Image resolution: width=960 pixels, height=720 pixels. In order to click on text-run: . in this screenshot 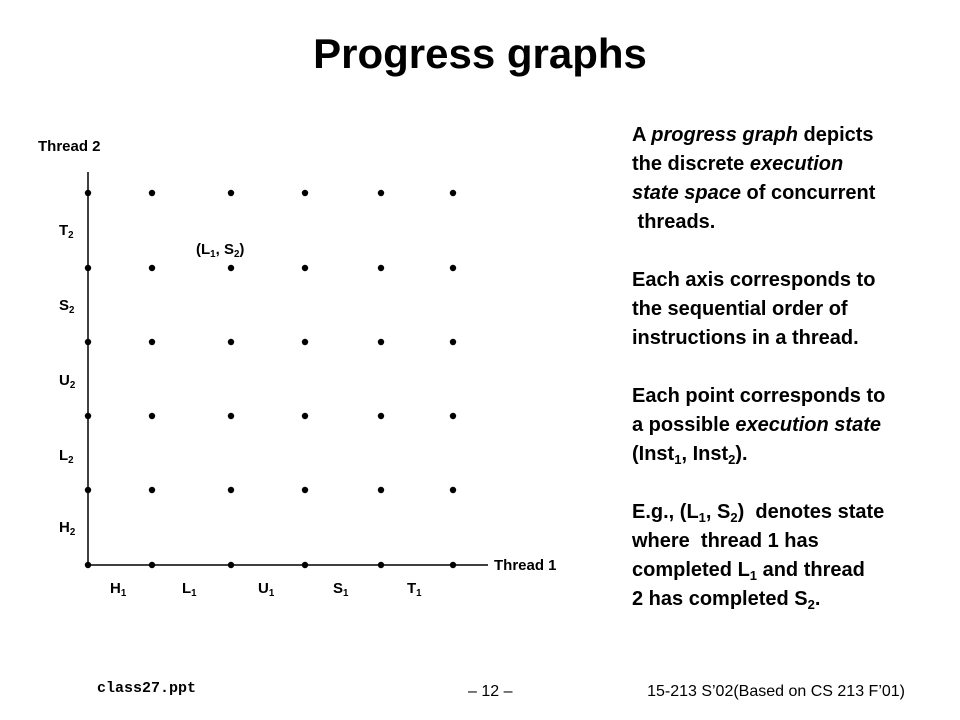, I will do `click(817, 599)`.